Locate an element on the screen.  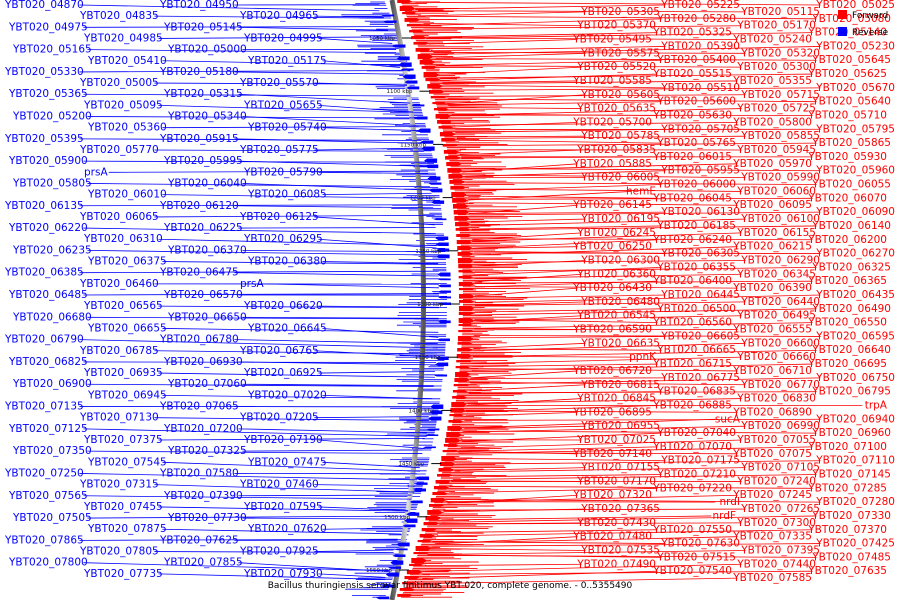
reverse-gene-label: YBT020_06900 is located at coordinates (52, 384).